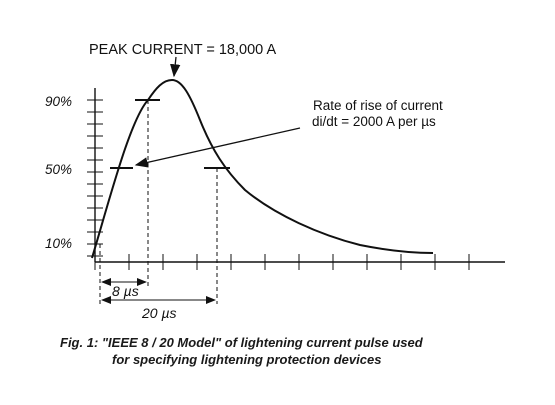 The height and width of the screenshot is (405, 555). What do you see at coordinates (58, 243) in the screenshot?
I see `y-label-10: 10%` at bounding box center [58, 243].